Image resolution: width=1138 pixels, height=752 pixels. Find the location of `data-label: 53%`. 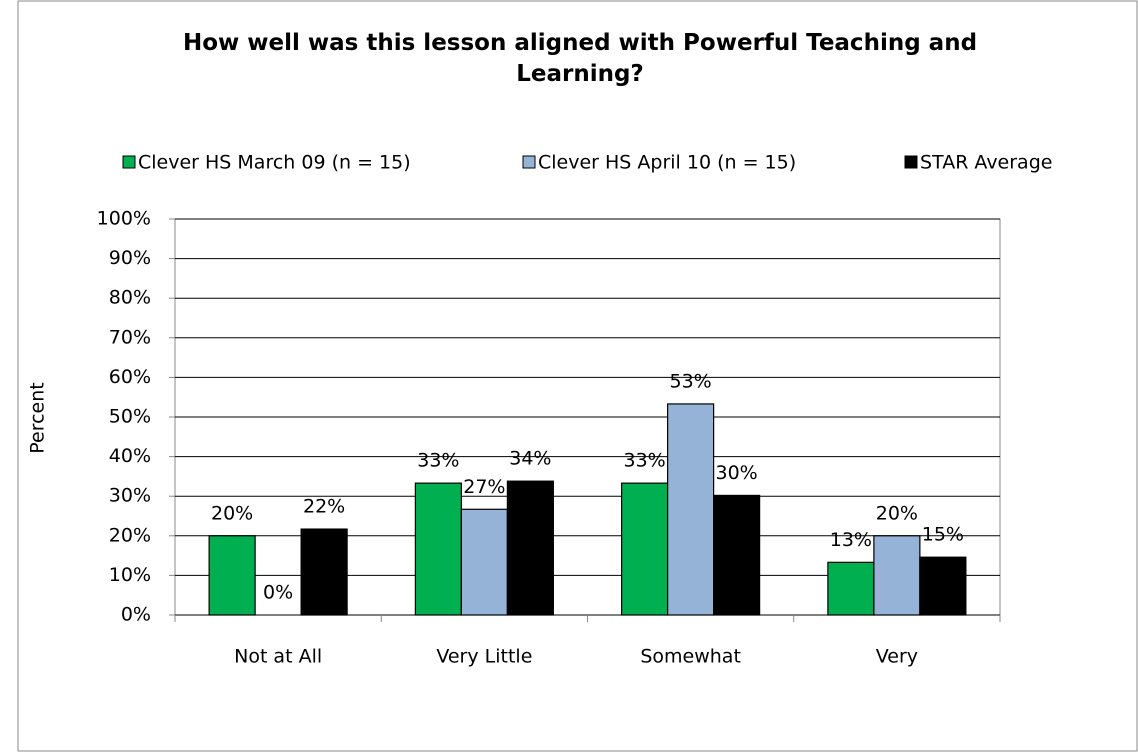

data-label: 53% is located at coordinates (691, 381).